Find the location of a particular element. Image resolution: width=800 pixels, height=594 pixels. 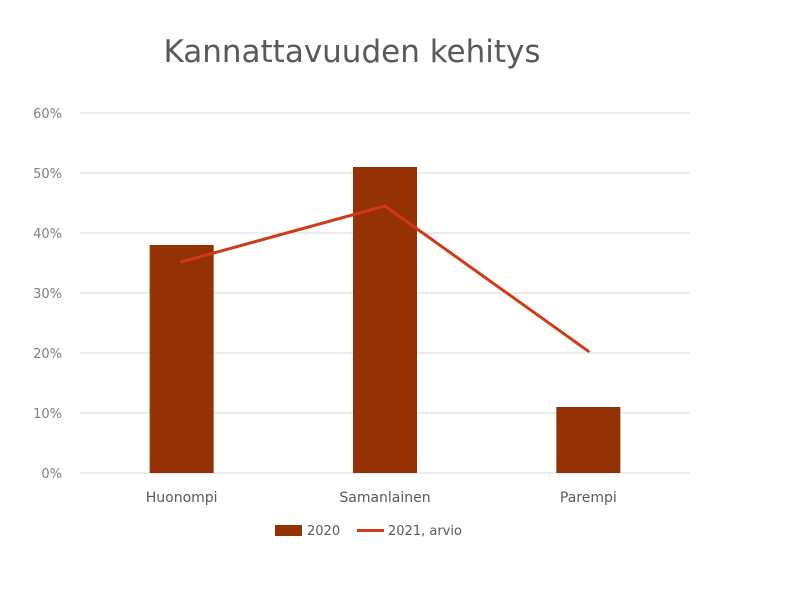

y-tick-label: 30% is located at coordinates (47, 294).